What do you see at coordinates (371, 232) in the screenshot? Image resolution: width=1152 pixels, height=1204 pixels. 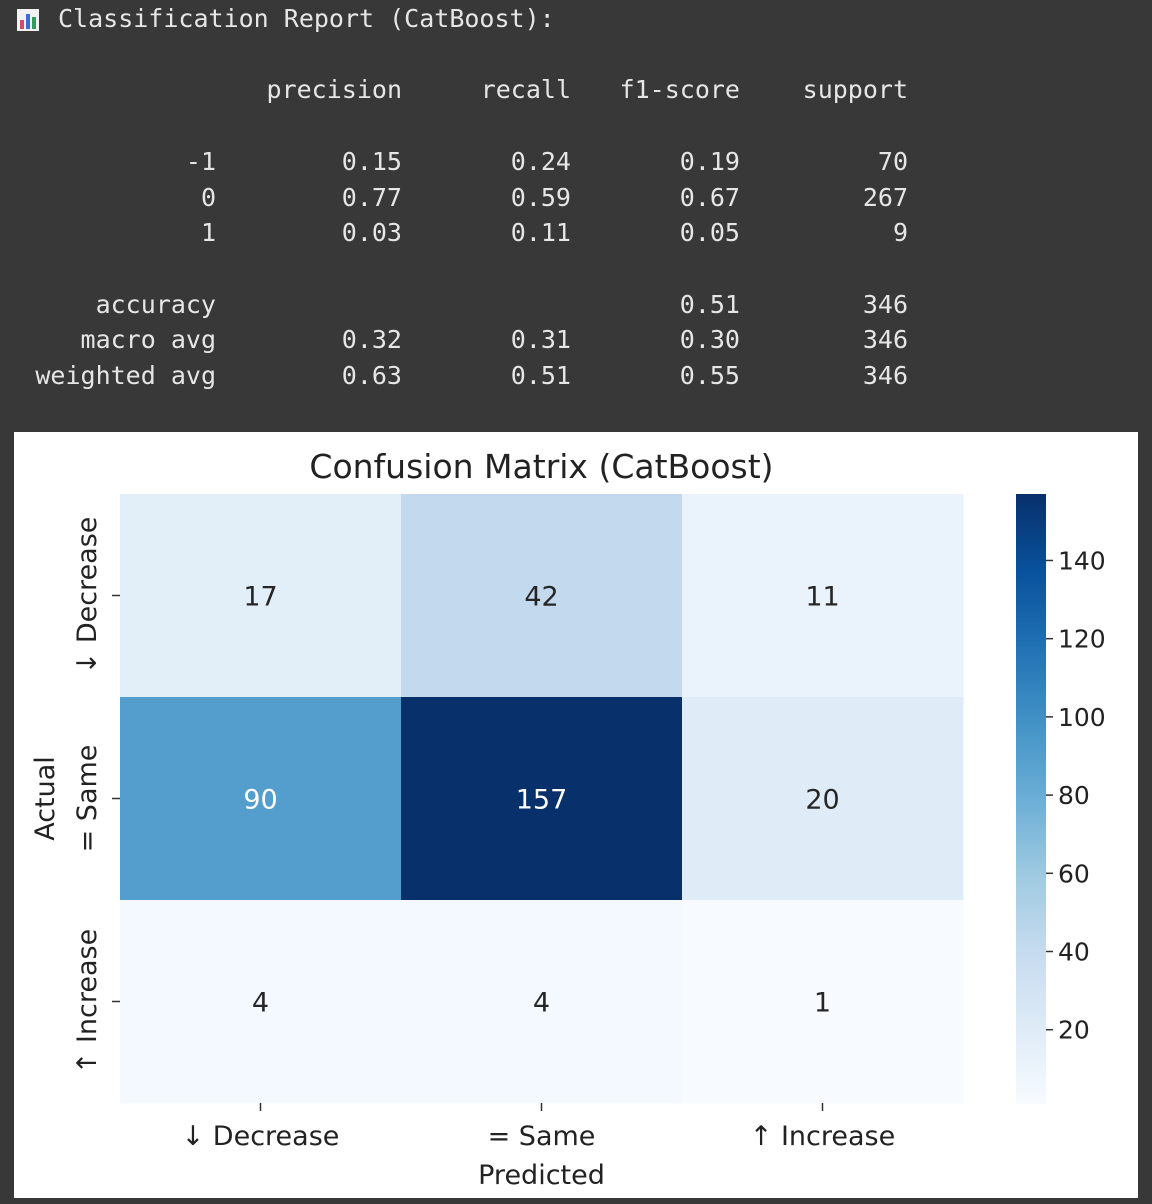 I see `cell: 0.03` at bounding box center [371, 232].